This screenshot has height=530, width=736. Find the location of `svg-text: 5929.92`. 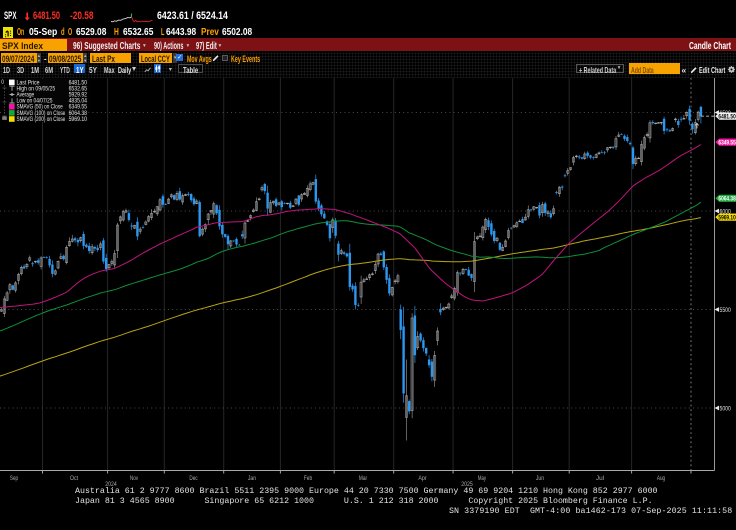

svg-text: 5929.92 is located at coordinates (78, 95).